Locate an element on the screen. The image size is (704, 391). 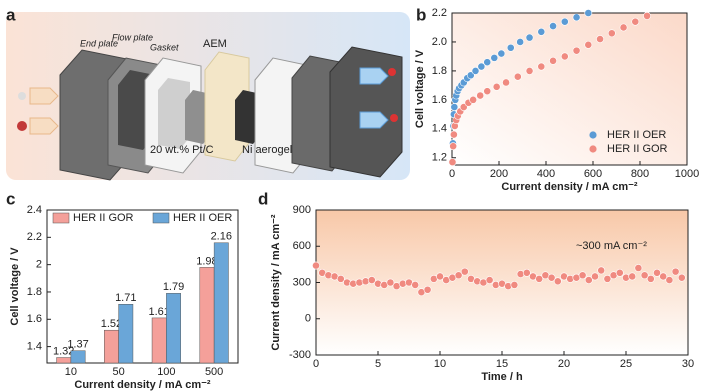
y-tick-label: 1.2 is located at coordinates (439, 158).